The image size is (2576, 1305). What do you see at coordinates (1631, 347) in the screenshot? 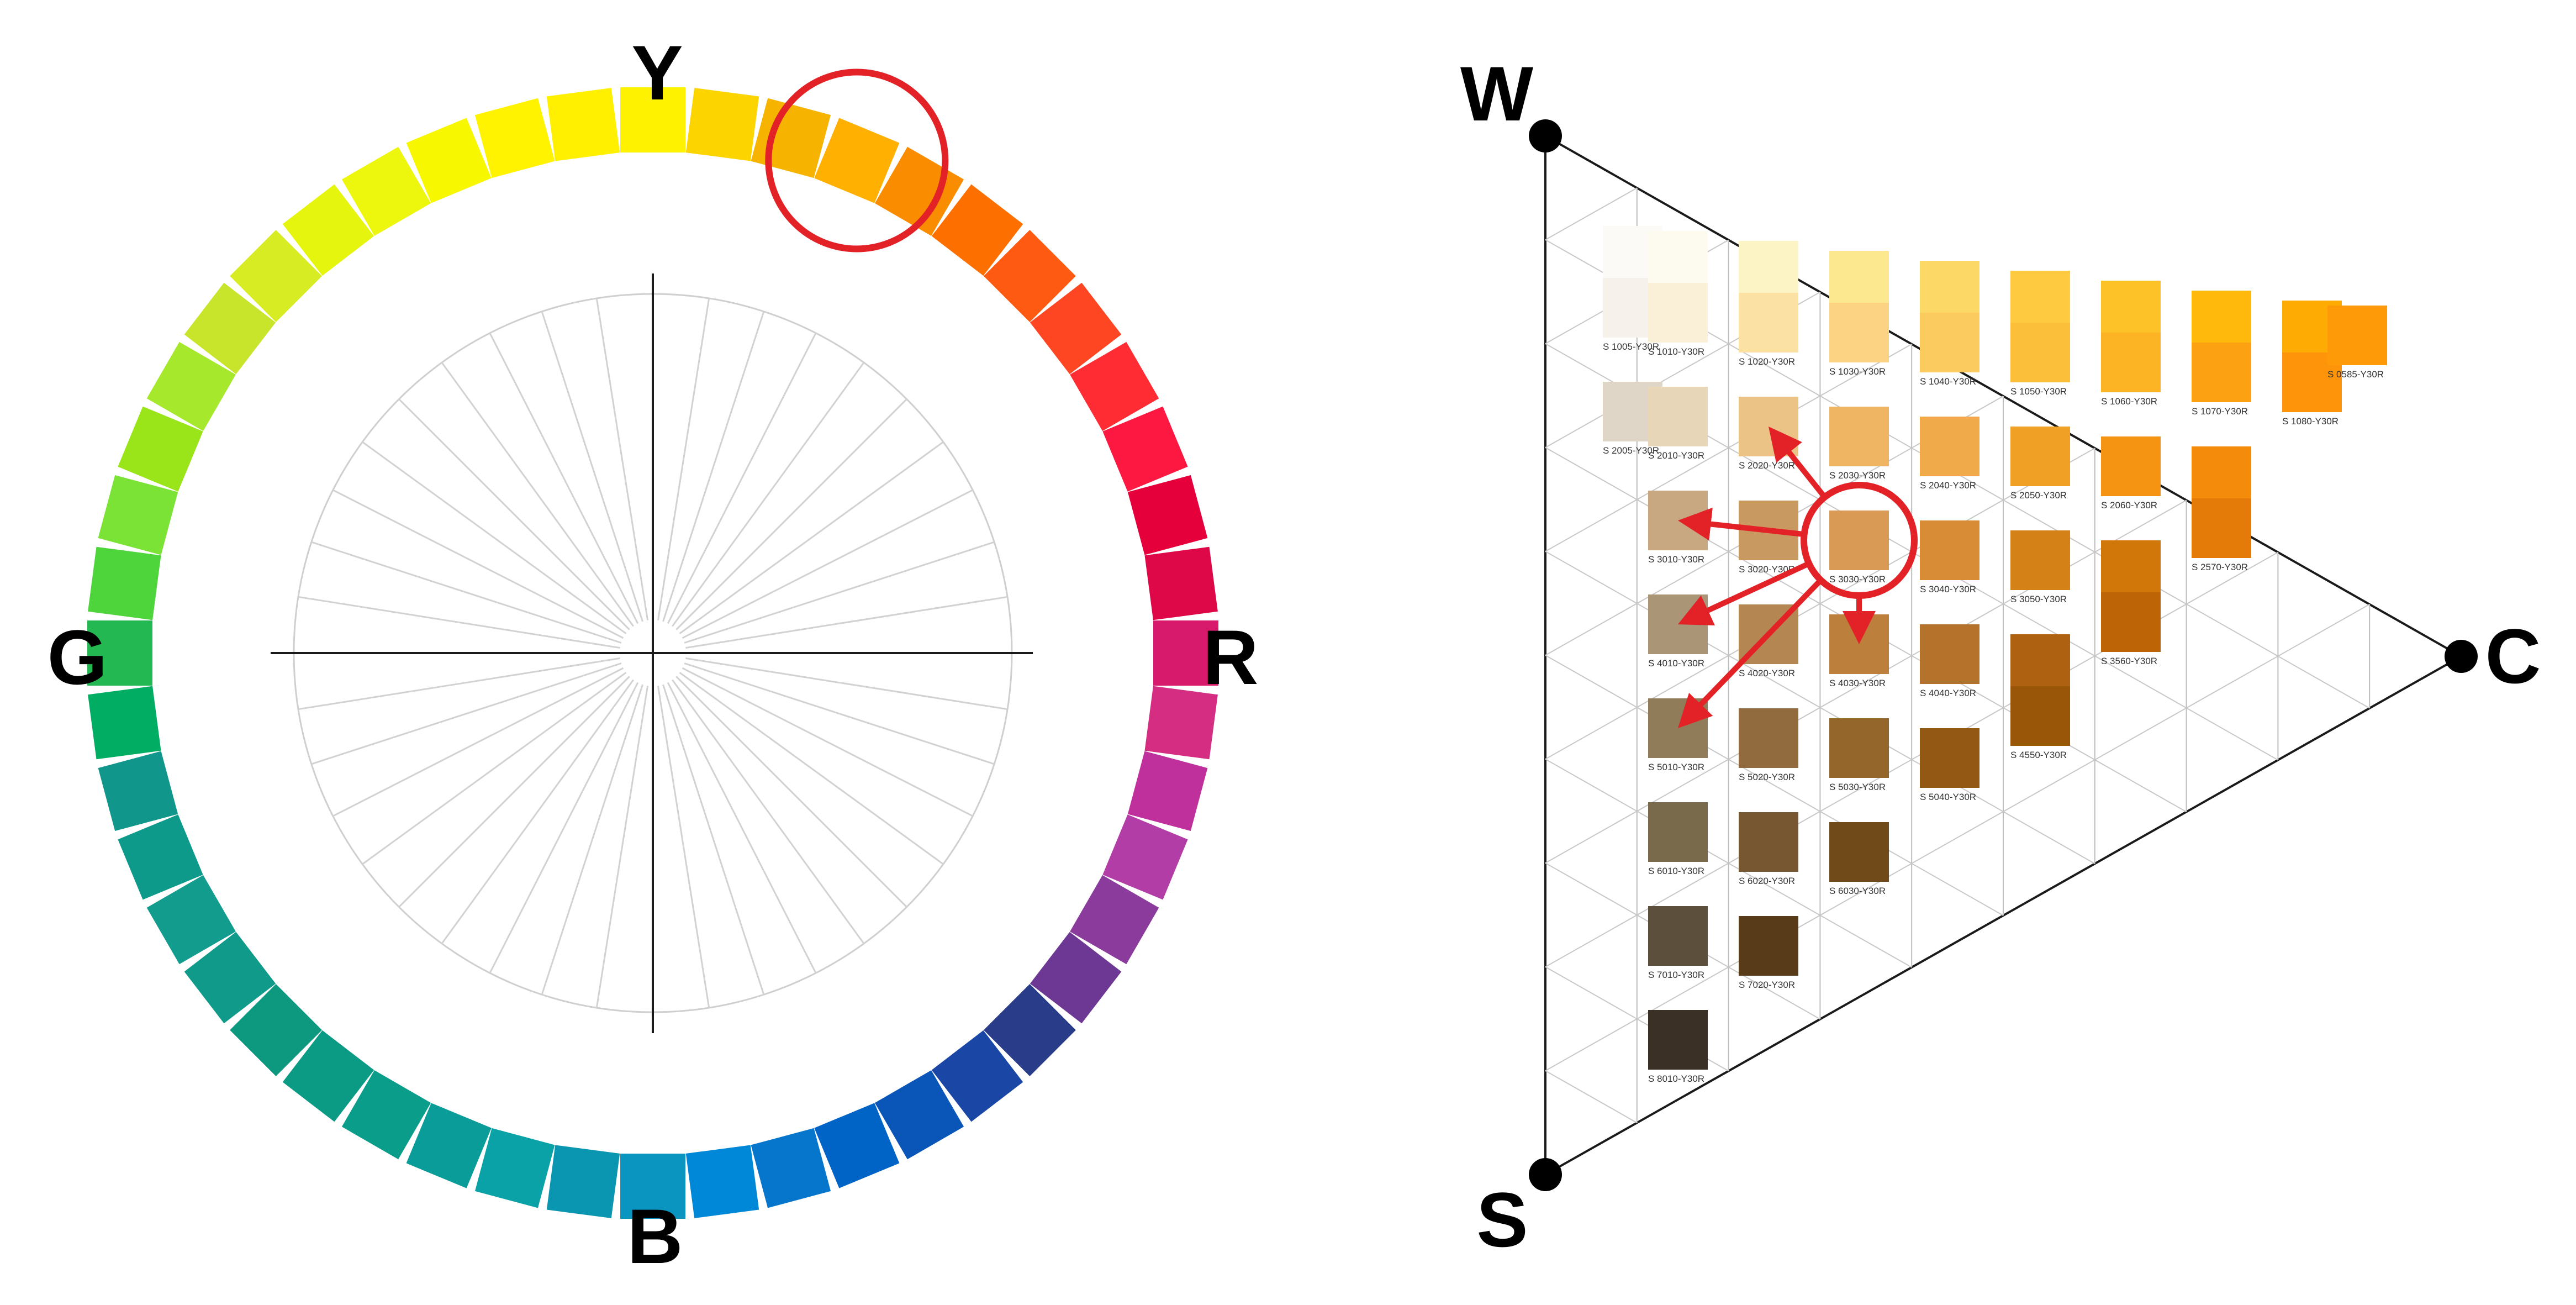
I see `swatch-label: S 1005-Y30R` at bounding box center [1631, 347].